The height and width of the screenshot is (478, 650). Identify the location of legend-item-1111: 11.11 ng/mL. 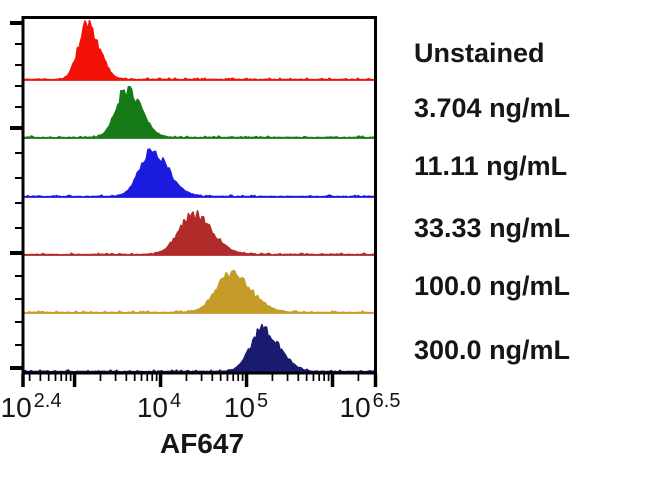
(491, 166).